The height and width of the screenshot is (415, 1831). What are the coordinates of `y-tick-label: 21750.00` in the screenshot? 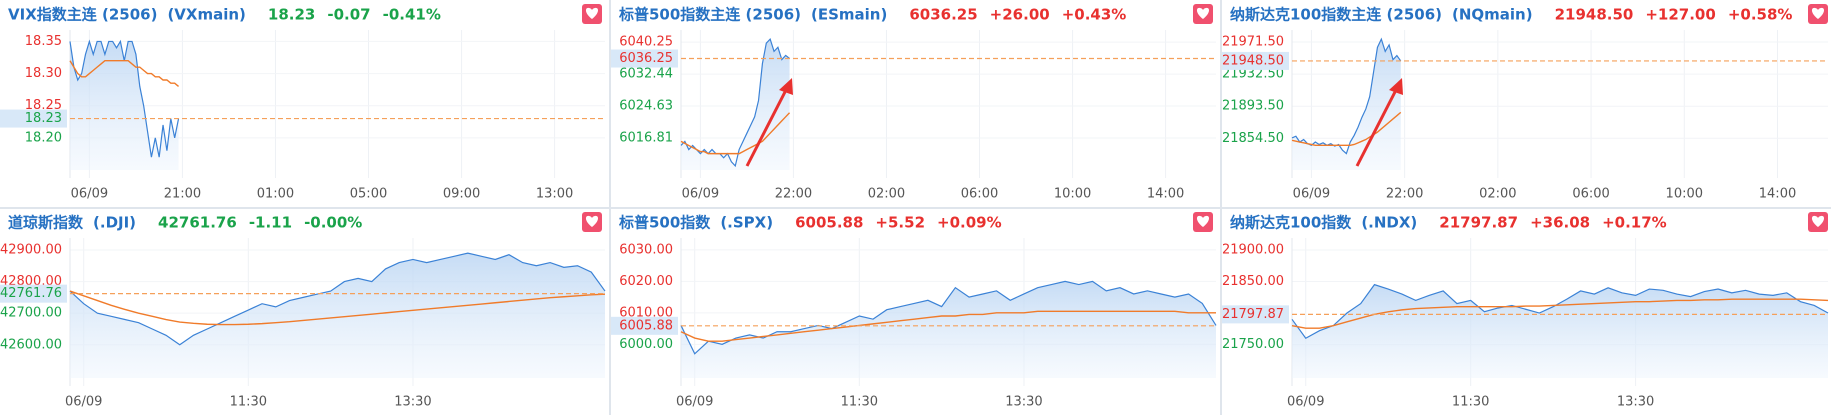 It's located at (1253, 344).